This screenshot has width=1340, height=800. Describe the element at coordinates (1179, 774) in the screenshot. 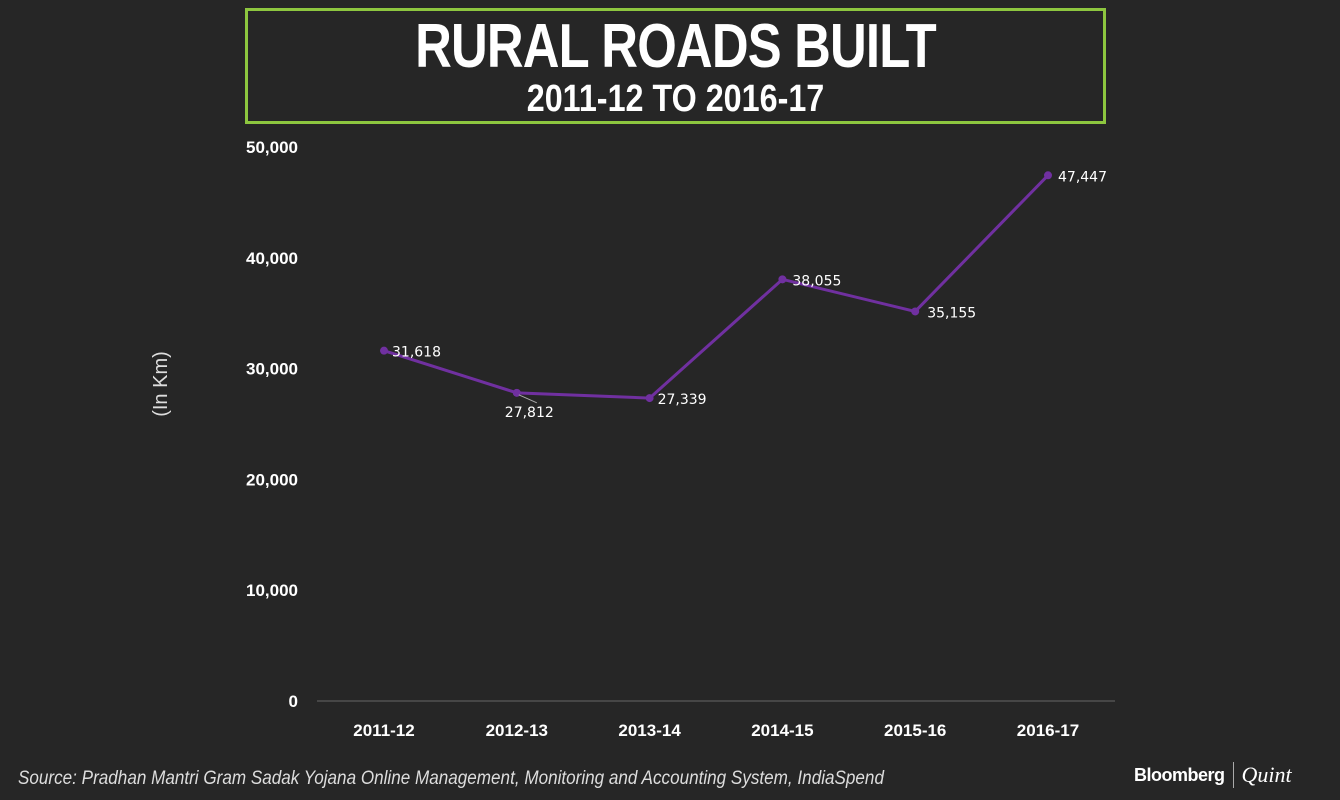

I see `logo-bloomberg: Bloomberg` at that location.